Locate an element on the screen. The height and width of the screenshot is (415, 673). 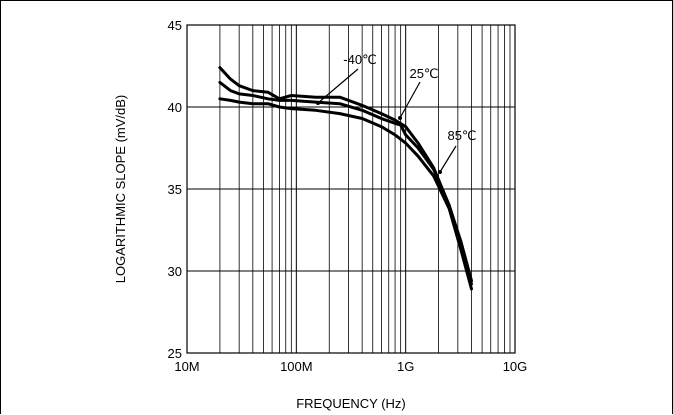
x-tick-labels: 10M 100M 1G 10G is located at coordinates (350, 366).